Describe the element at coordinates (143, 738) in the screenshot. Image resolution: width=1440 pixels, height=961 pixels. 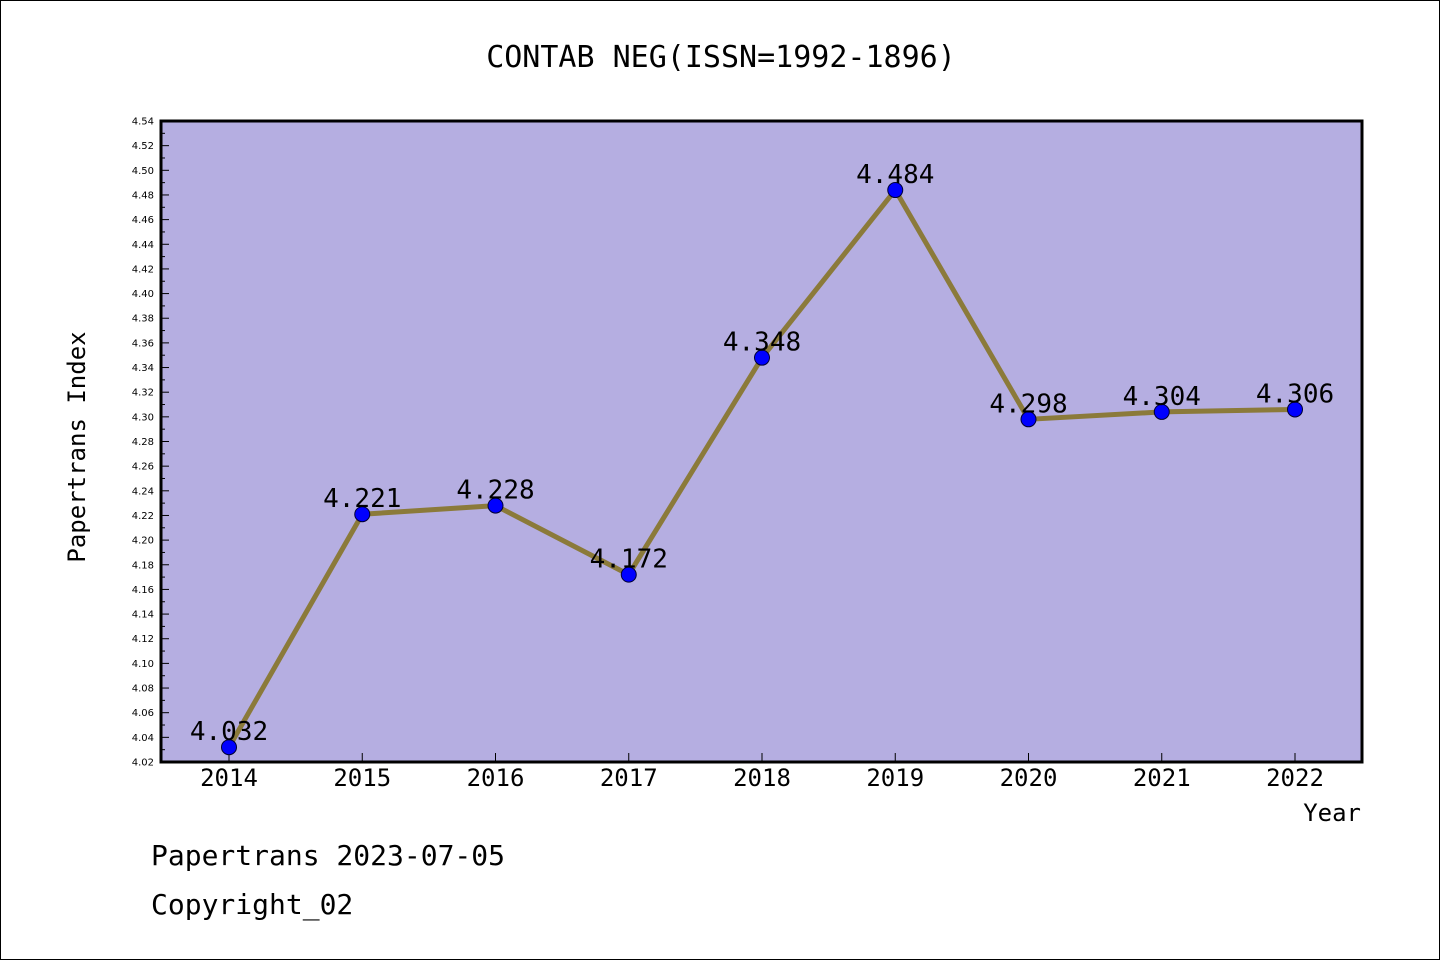
I see `y-tick-label: 4.04` at that location.